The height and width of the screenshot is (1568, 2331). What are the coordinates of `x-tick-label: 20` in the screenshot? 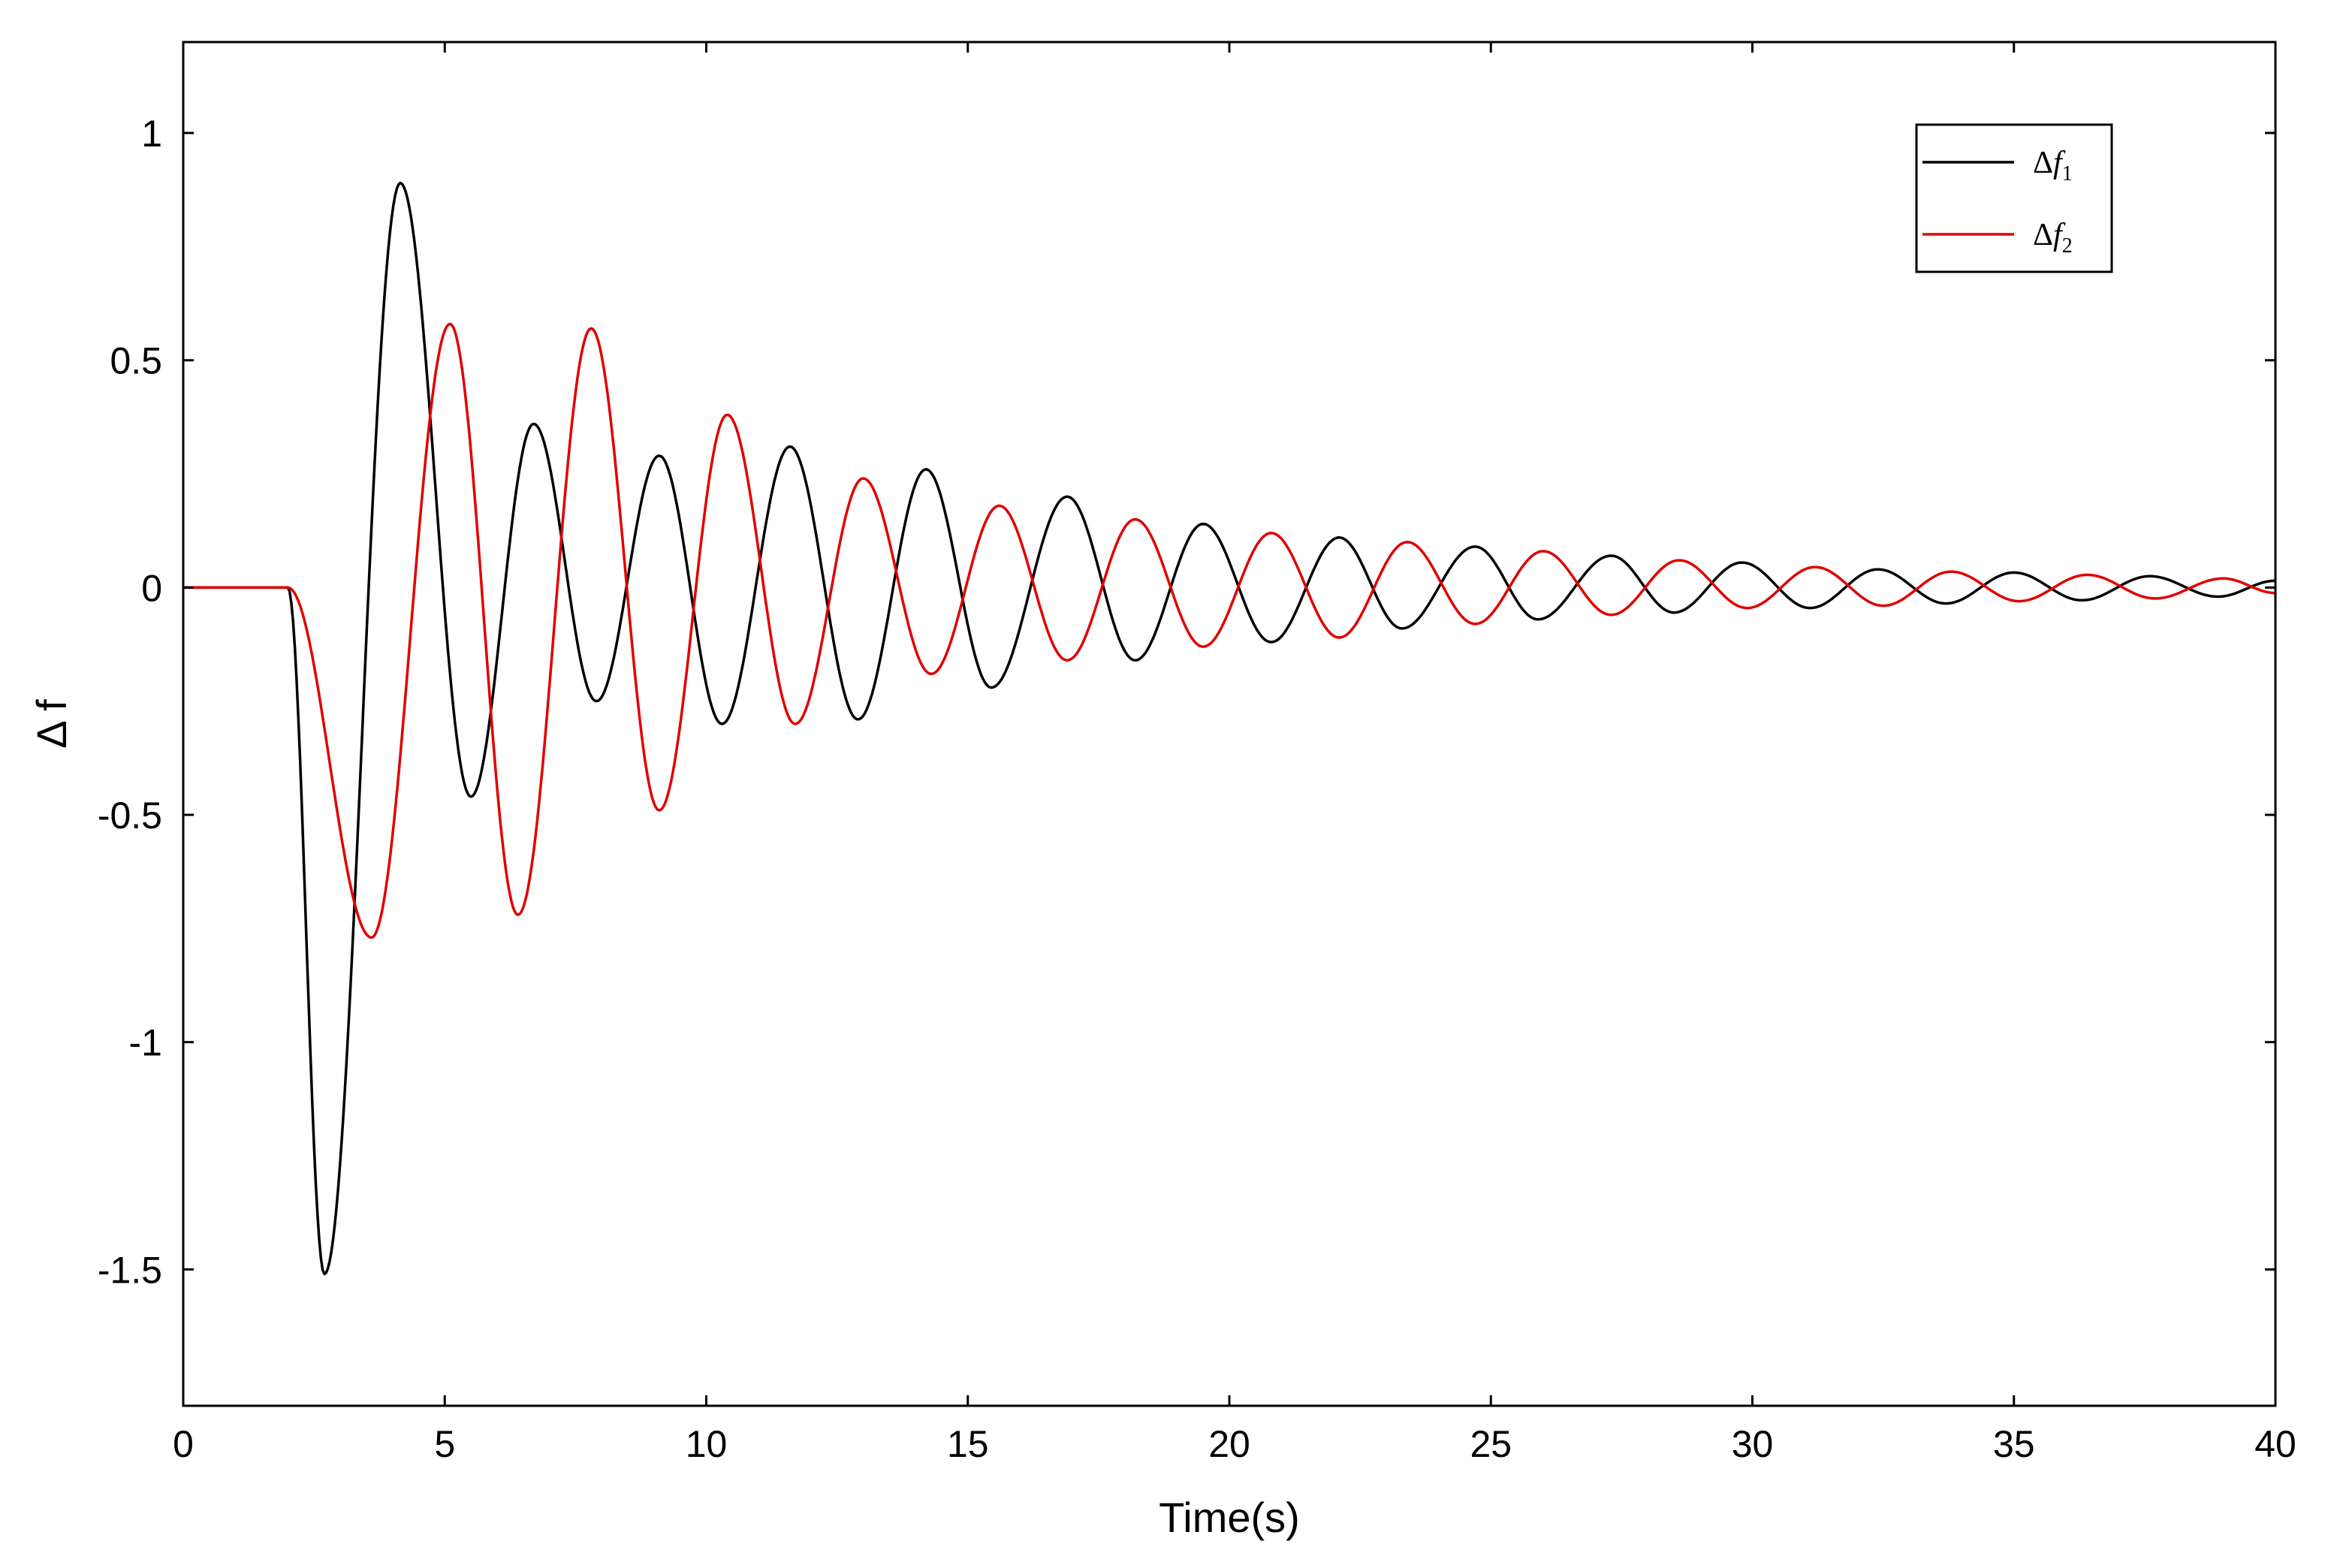 It's located at (1229, 1444).